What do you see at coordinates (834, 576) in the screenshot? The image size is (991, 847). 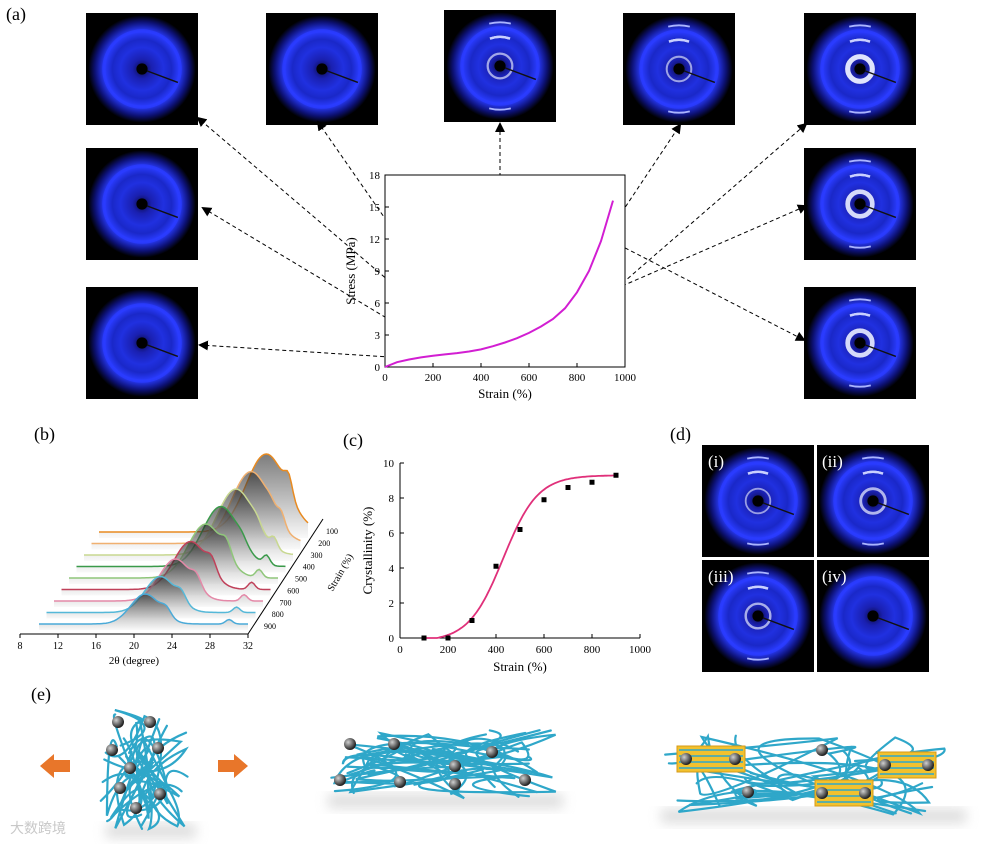 I see `label-d-iv: (iv)` at bounding box center [834, 576].